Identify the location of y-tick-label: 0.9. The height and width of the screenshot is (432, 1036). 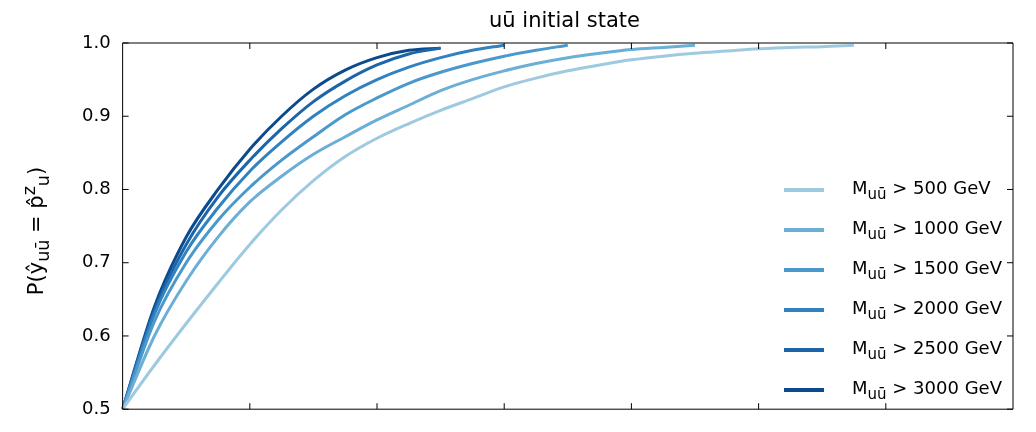
(96, 114).